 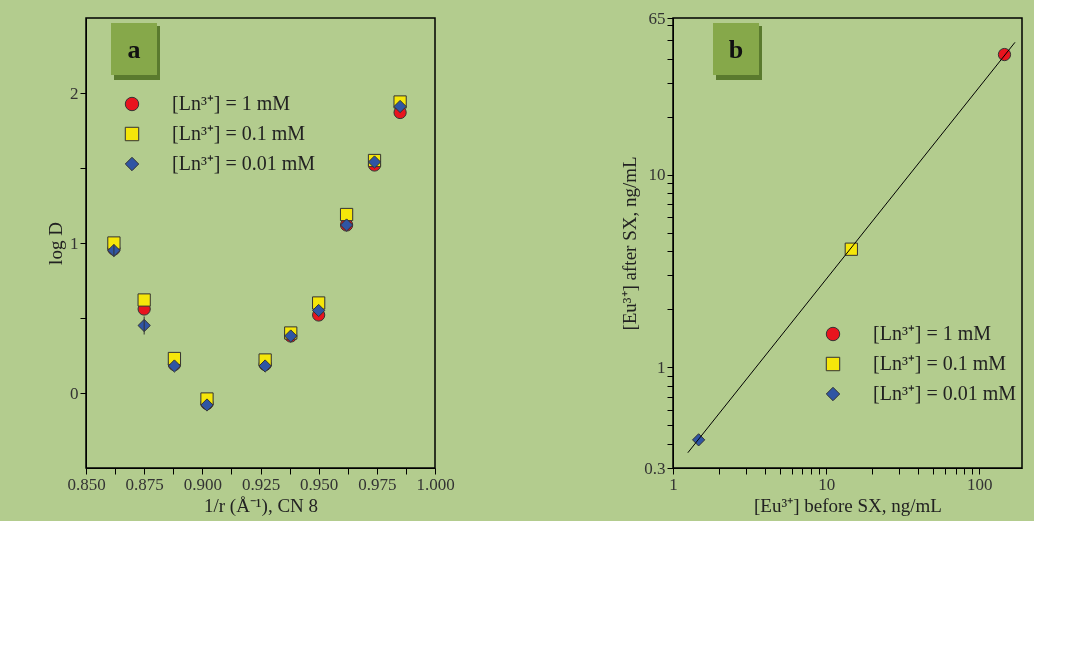 What do you see at coordinates (261, 484) in the screenshot?
I see `x-tick-label: 0.925` at bounding box center [261, 484].